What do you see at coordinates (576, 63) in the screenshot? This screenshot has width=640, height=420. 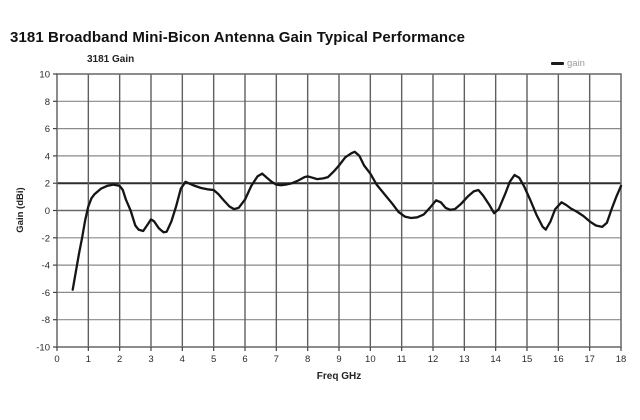 I see `legend-label: gain` at bounding box center [576, 63].